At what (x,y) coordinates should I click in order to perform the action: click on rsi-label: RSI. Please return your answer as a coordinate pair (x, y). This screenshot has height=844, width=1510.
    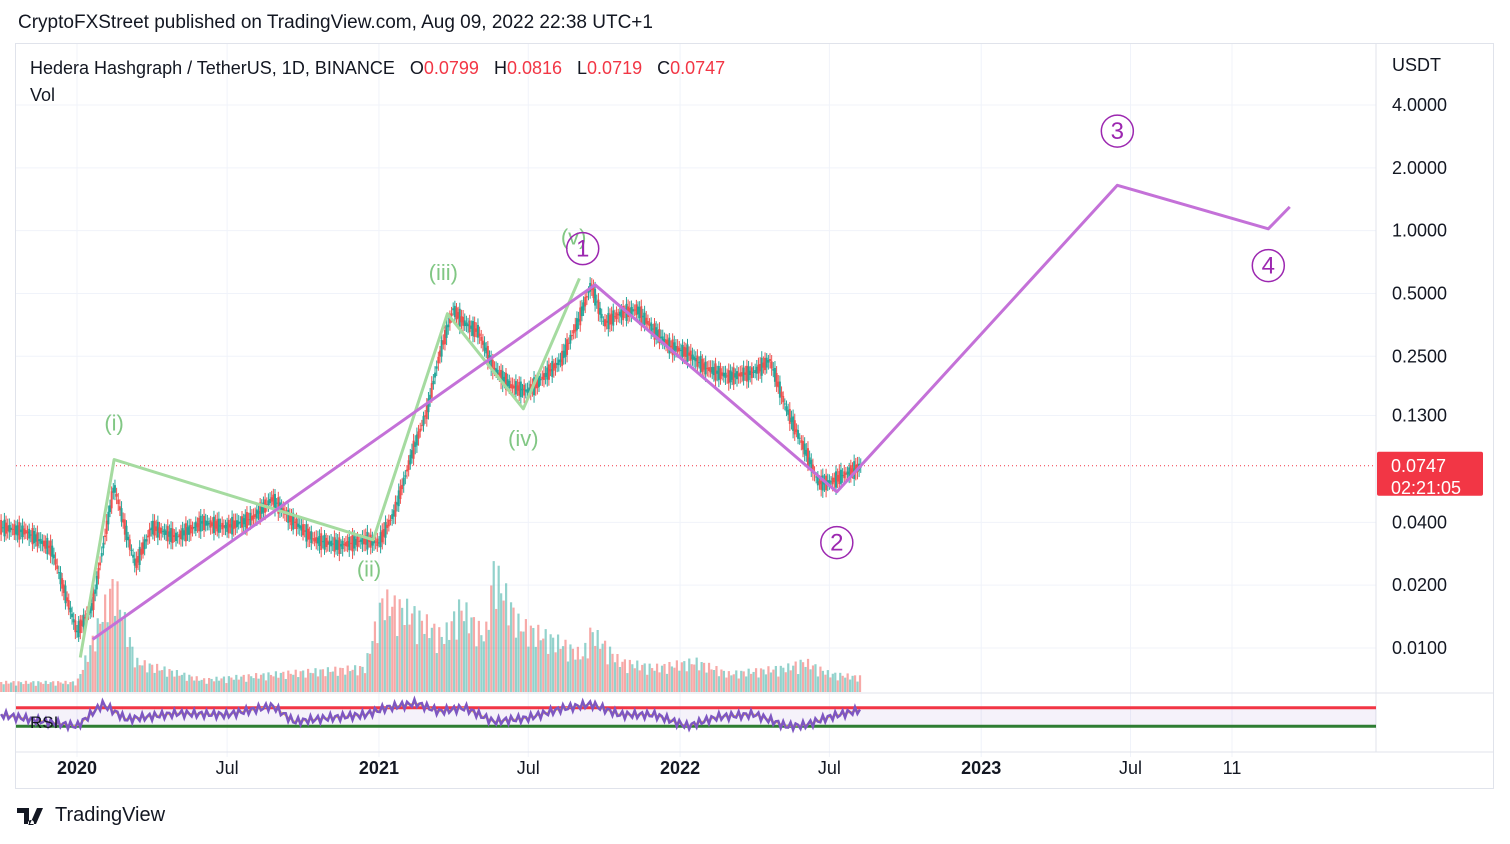
    Looking at the image, I should click on (44, 722).